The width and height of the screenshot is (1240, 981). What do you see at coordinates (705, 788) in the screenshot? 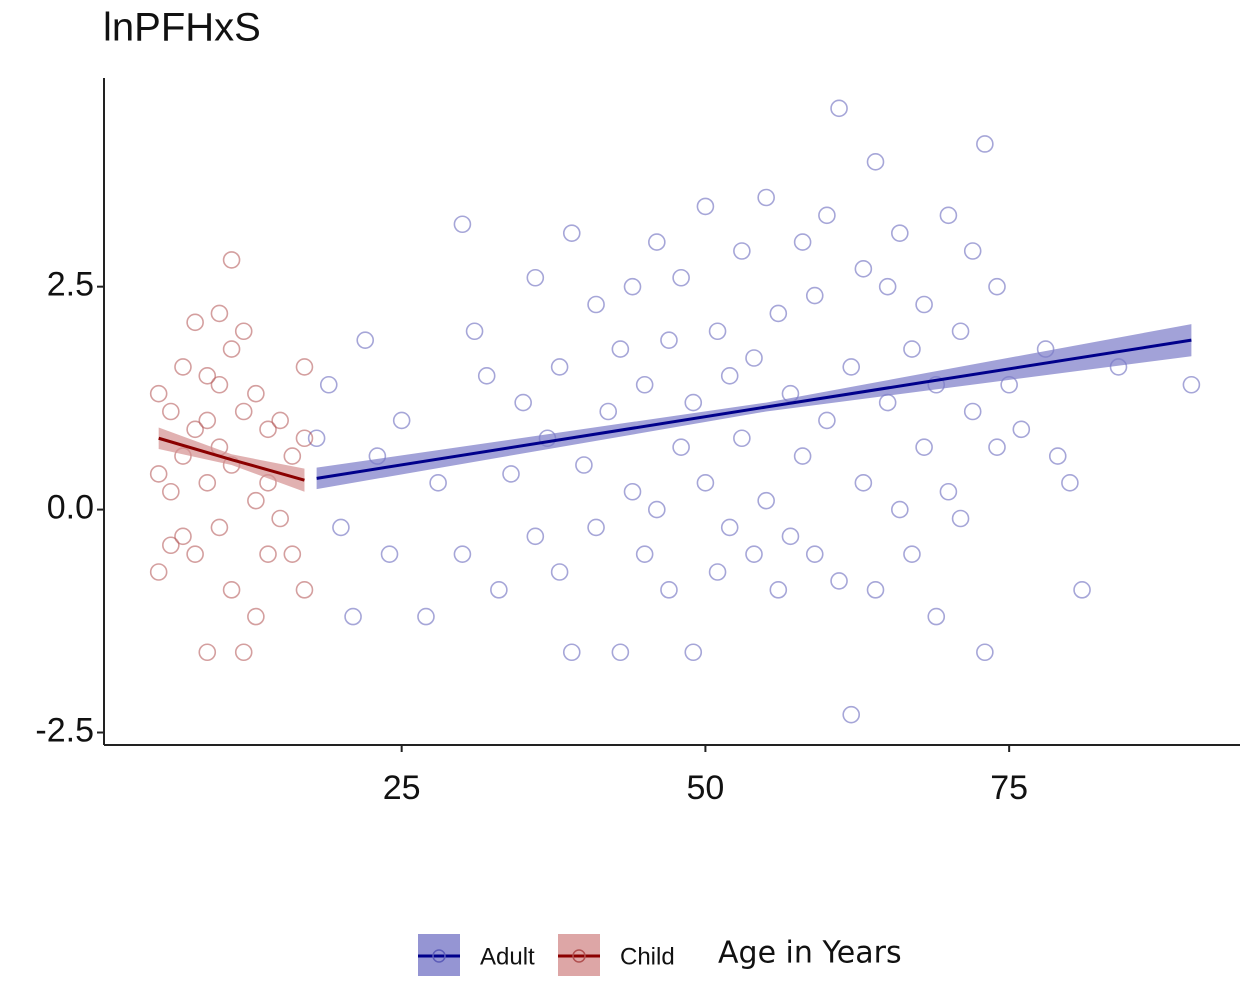
I see `x-tick-label: 50` at bounding box center [705, 788].